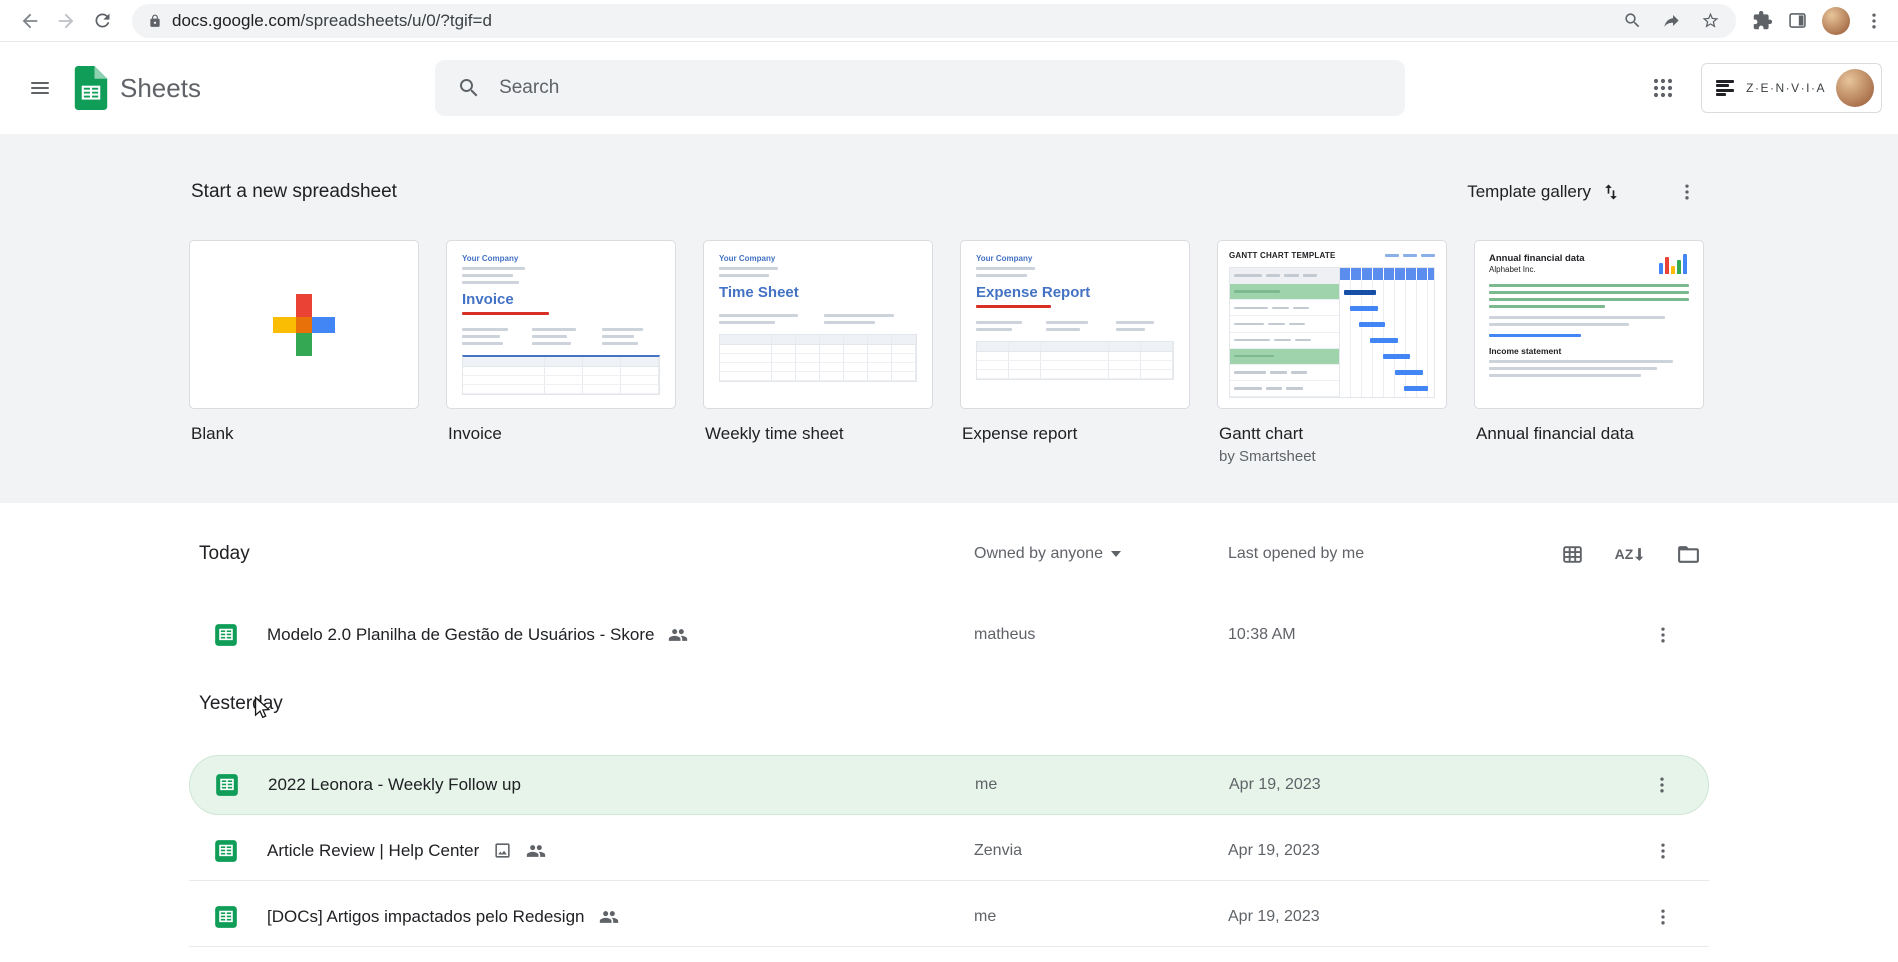 The image size is (1898, 962). What do you see at coordinates (66, 21) in the screenshot?
I see `browser-forward-button` at bounding box center [66, 21].